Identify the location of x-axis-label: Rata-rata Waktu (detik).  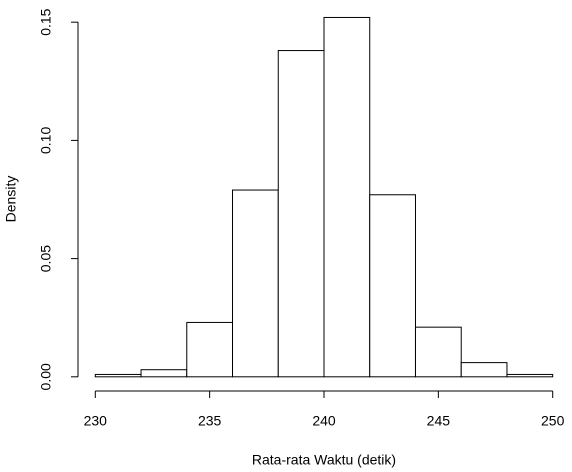
(324, 460).